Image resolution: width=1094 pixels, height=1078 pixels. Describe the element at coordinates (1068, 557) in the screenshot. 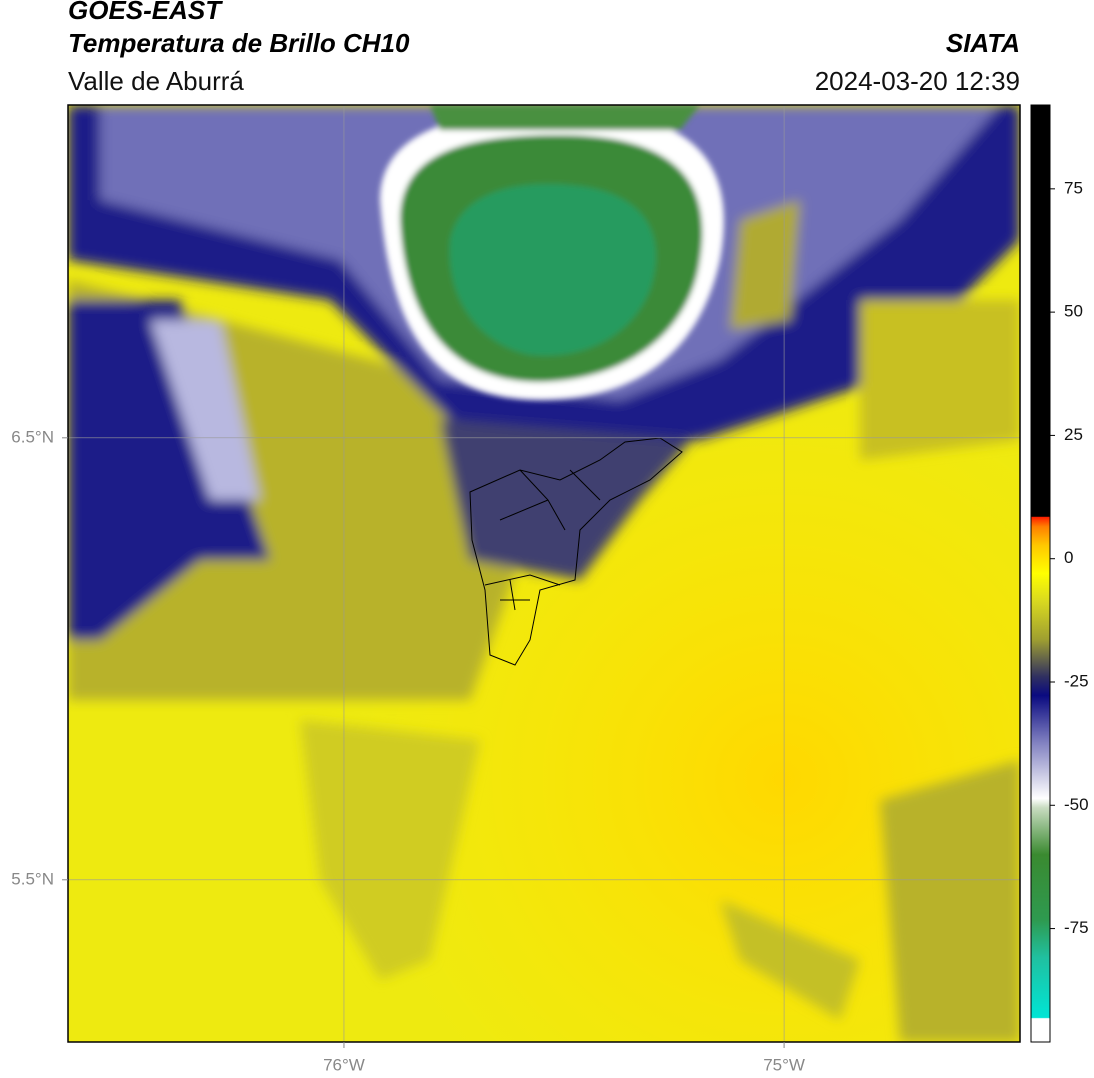

I see `colorbar-tick-label: 0` at that location.